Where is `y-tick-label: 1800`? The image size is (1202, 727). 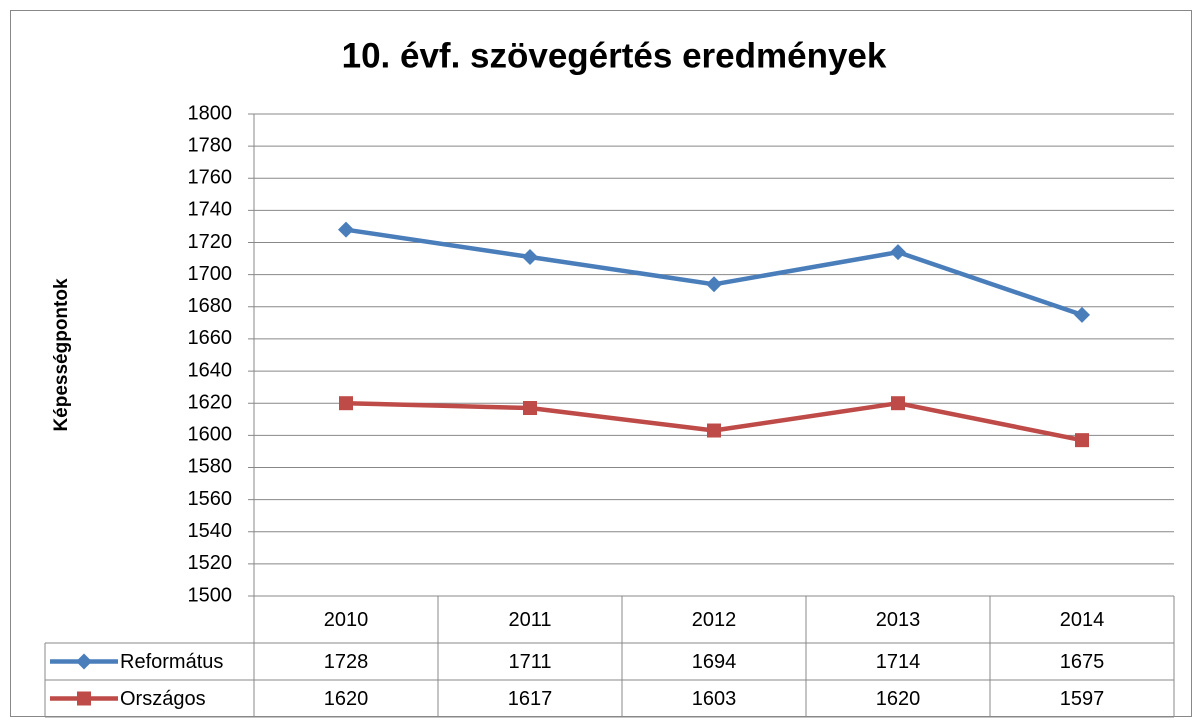 y-tick-label: 1800 is located at coordinates (210, 113).